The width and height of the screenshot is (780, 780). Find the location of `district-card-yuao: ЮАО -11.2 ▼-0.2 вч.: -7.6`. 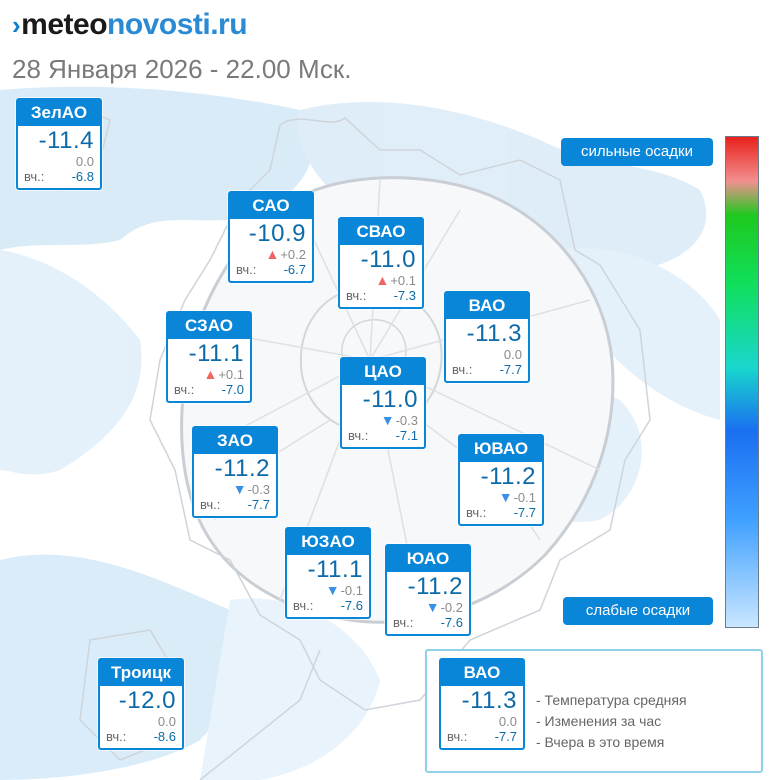

district-card-yuao: ЮАО -11.2 ▼-0.2 вч.: -7.6 is located at coordinates (428, 590).